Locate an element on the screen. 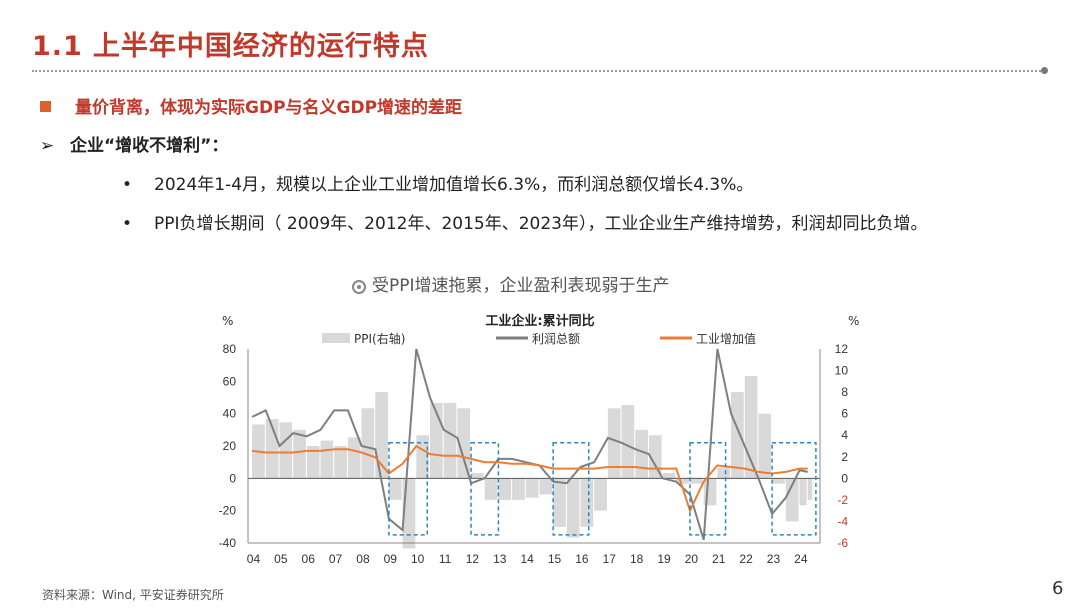 The image size is (1080, 608). right-tick-label: 10 is located at coordinates (842, 371).